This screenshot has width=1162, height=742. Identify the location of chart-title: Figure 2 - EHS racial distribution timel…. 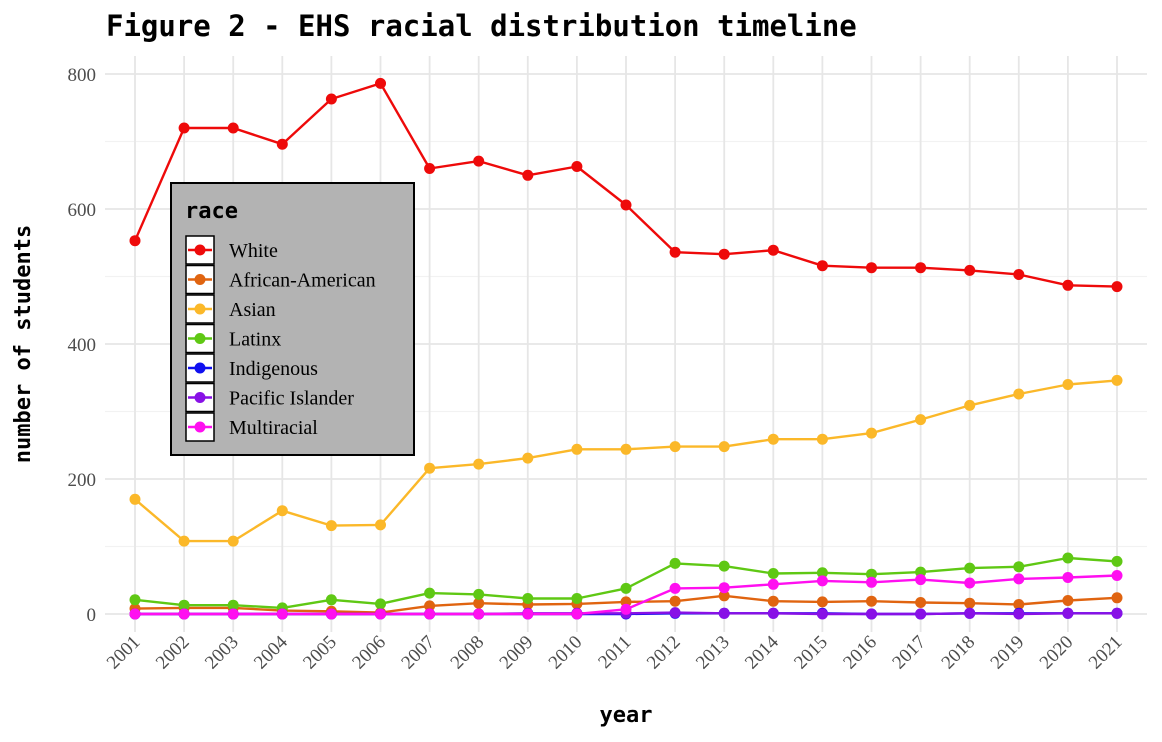
(481, 26).